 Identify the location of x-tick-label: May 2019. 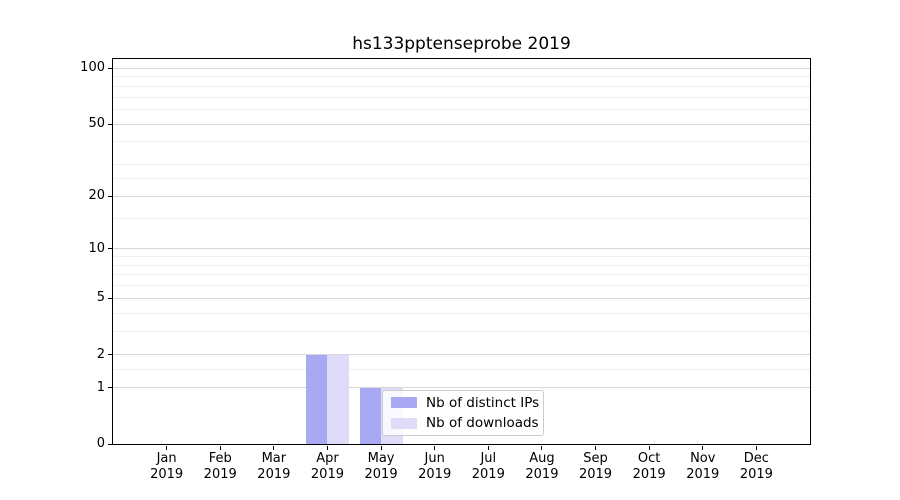
(381, 466).